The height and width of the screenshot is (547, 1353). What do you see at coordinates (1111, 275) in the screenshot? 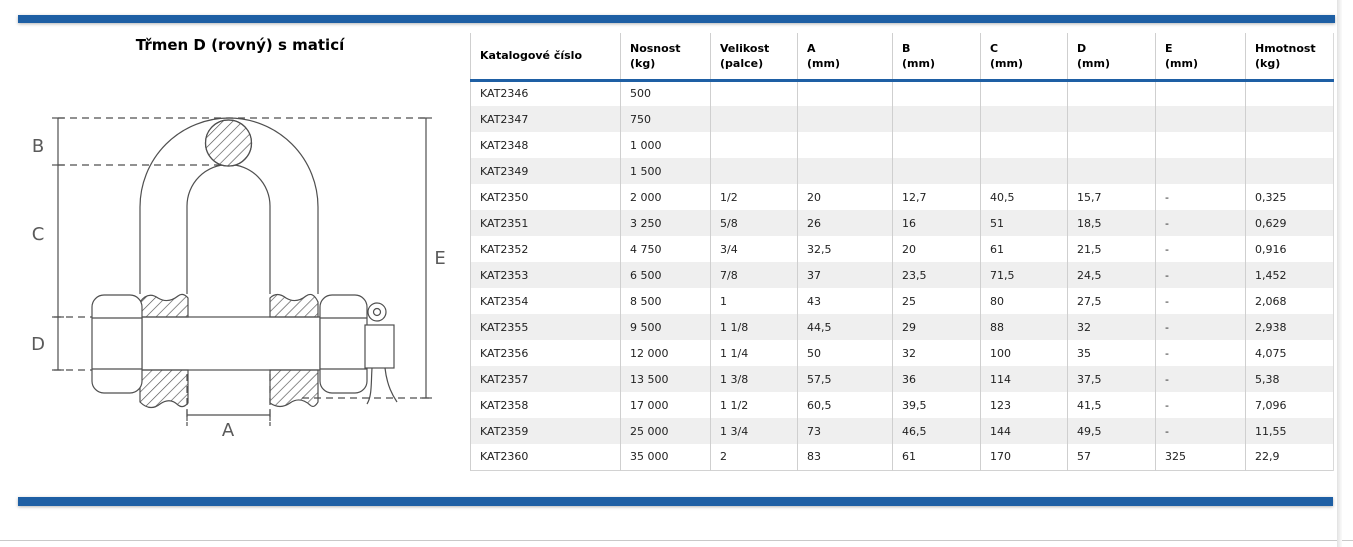
I see `table-cell: 24,5` at bounding box center [1111, 275].